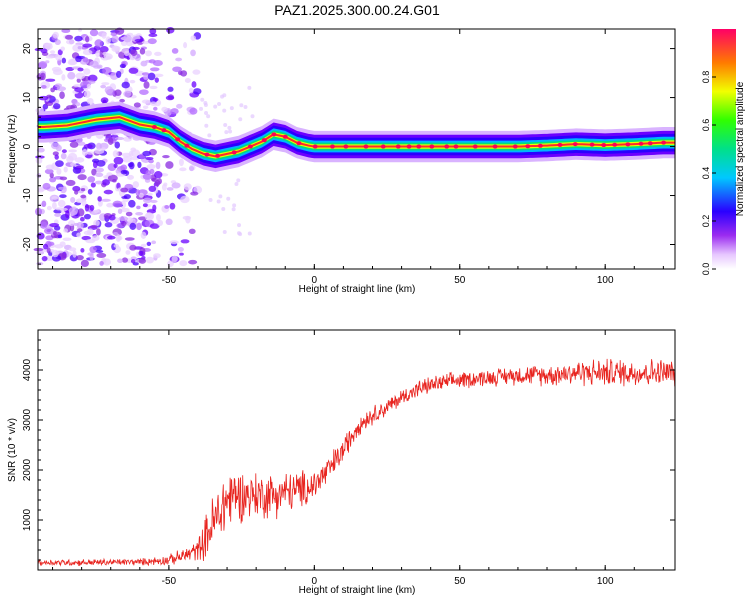  Describe the element at coordinates (27, 519) in the screenshot. I see `y-tick-label: 1000` at that location.